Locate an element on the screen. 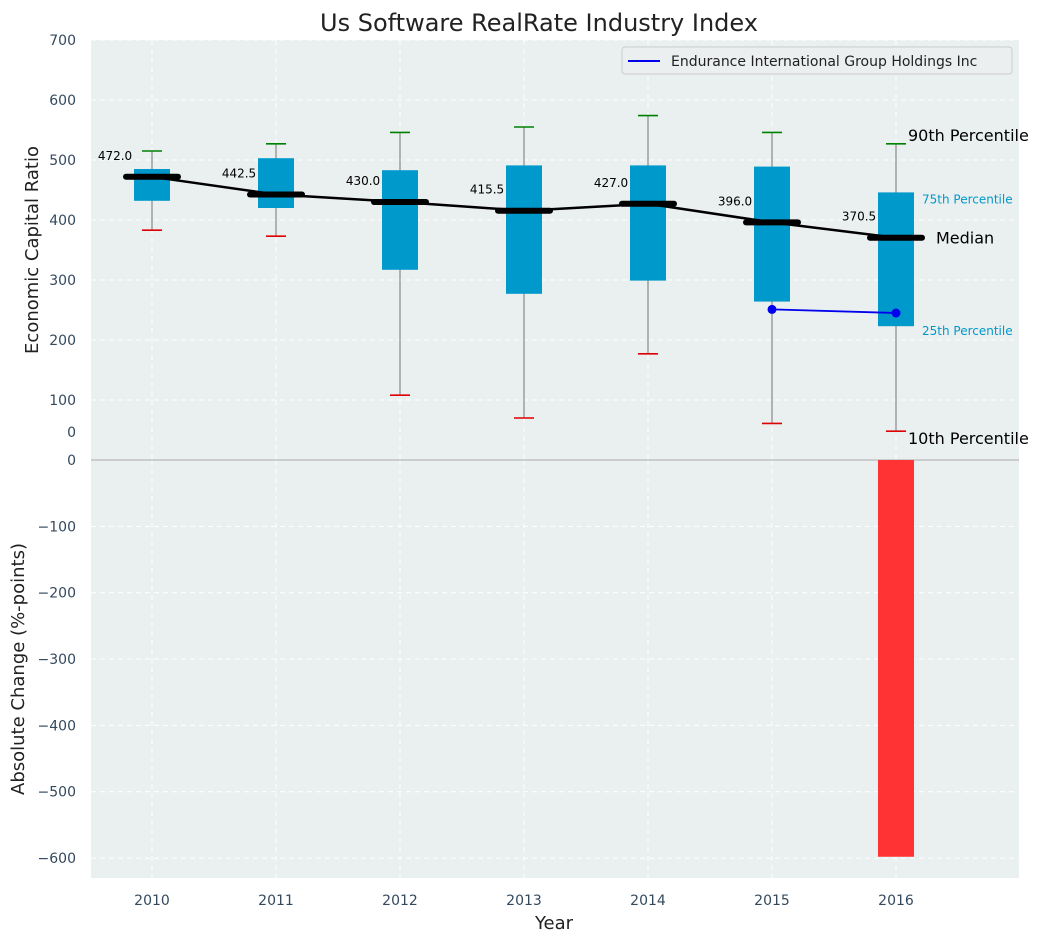 The width and height of the screenshot is (1044, 946). x-tick-label: 2012 is located at coordinates (400, 901).